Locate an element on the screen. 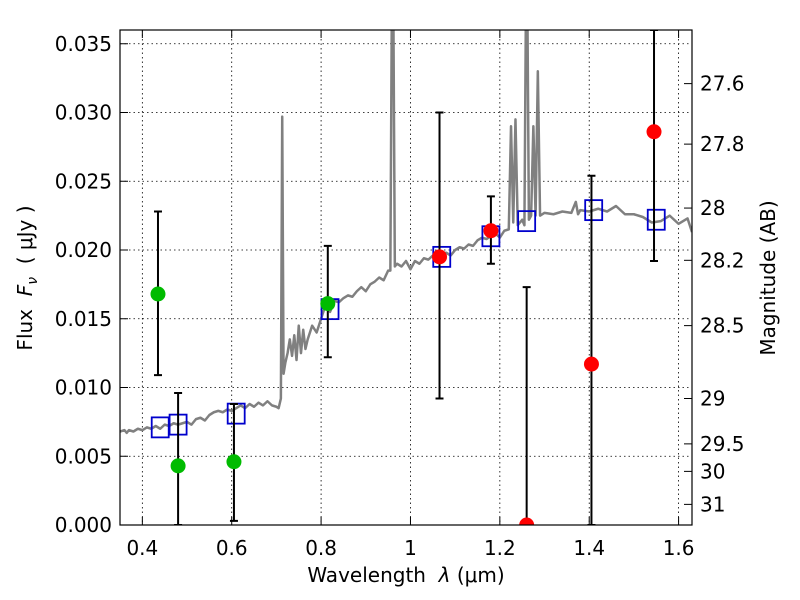 This screenshot has width=800, height=600. y-axis-title-suffix: ( μJy ) is located at coordinates (25, 241).